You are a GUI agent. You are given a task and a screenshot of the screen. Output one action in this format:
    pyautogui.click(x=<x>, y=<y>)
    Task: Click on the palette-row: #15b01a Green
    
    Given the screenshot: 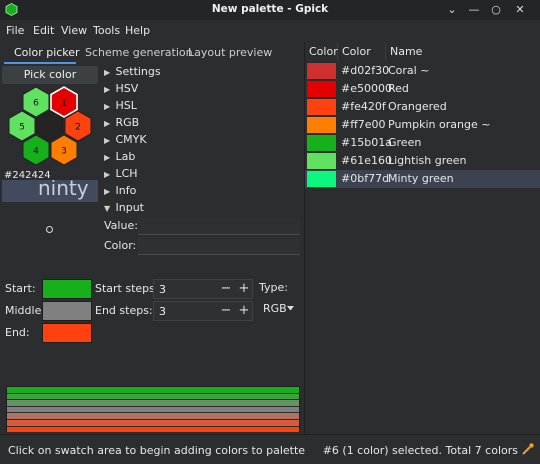 What is the action you would take?
    pyautogui.click(x=422, y=143)
    